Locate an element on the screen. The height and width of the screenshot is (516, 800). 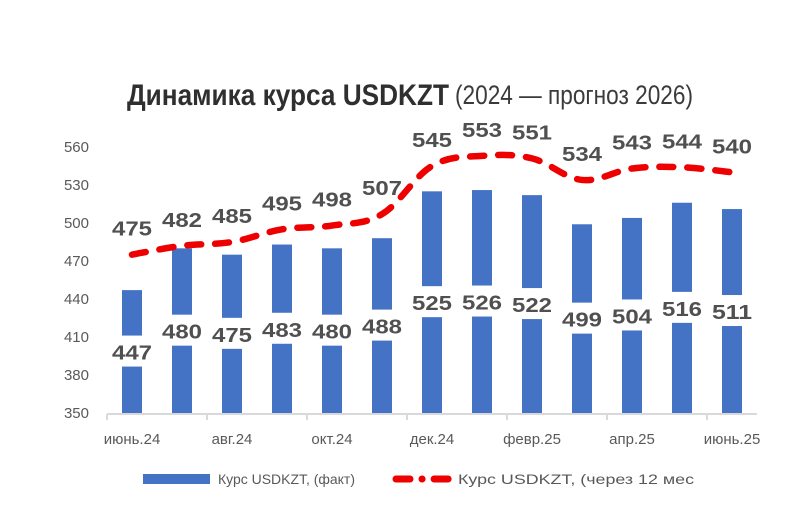
bar-data-label: 504 is located at coordinates (632, 317).